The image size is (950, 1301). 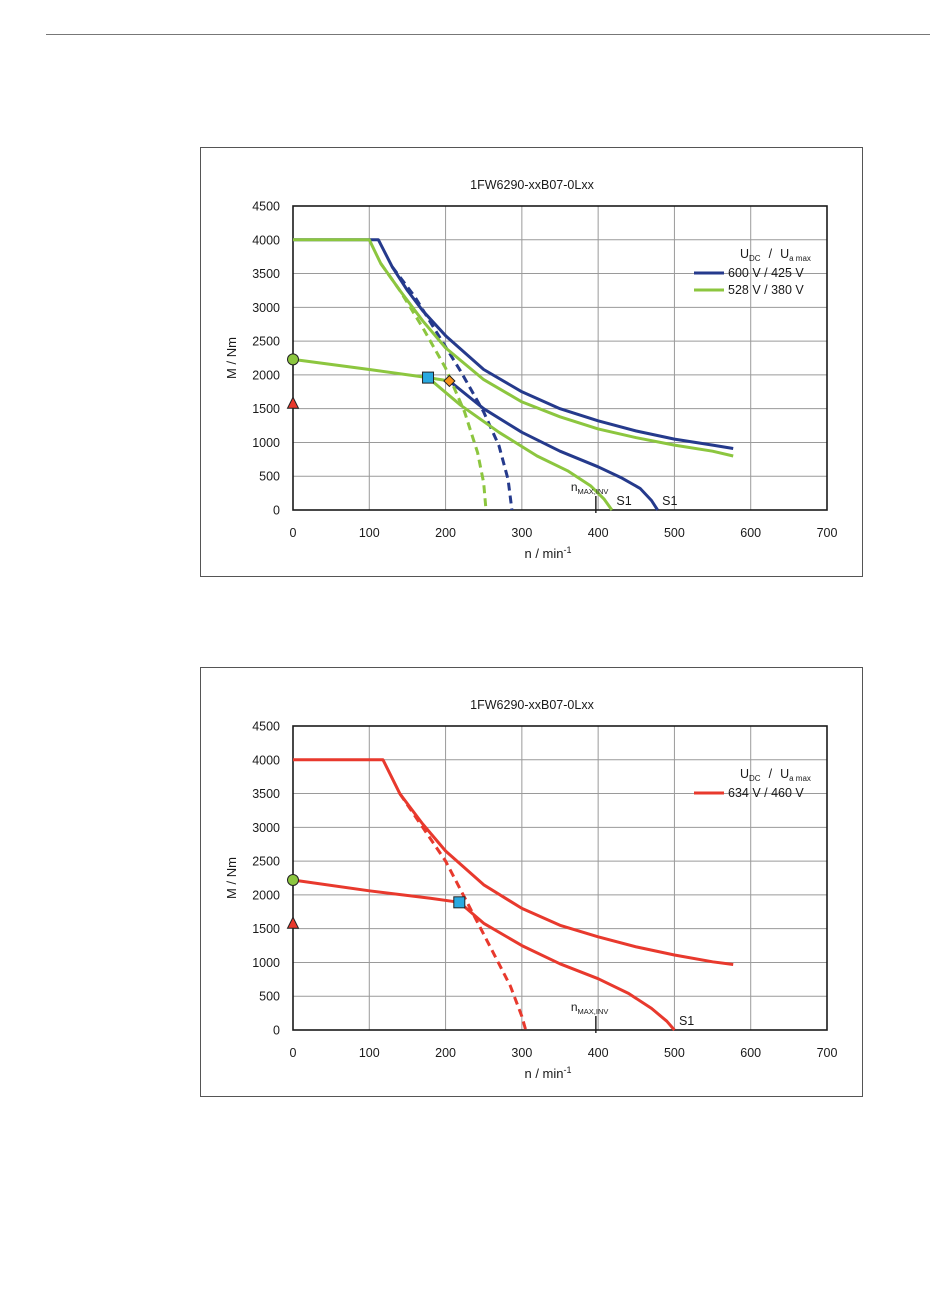 What do you see at coordinates (449, 381) in the screenshot?
I see `diamond-marker` at bounding box center [449, 381].